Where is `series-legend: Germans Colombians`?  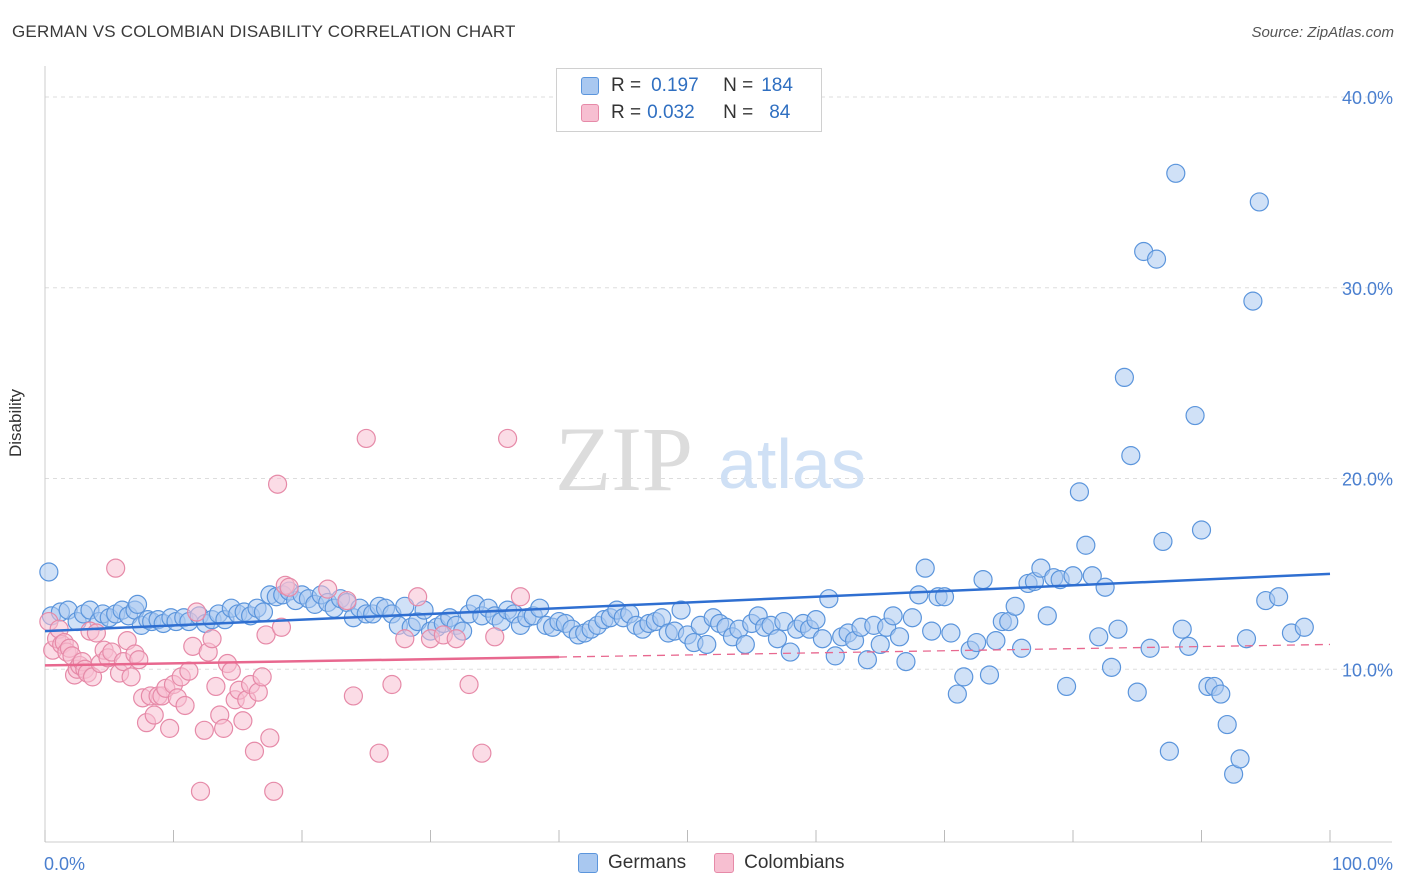 series-legend: Germans Colombians is located at coordinates (725, 863).